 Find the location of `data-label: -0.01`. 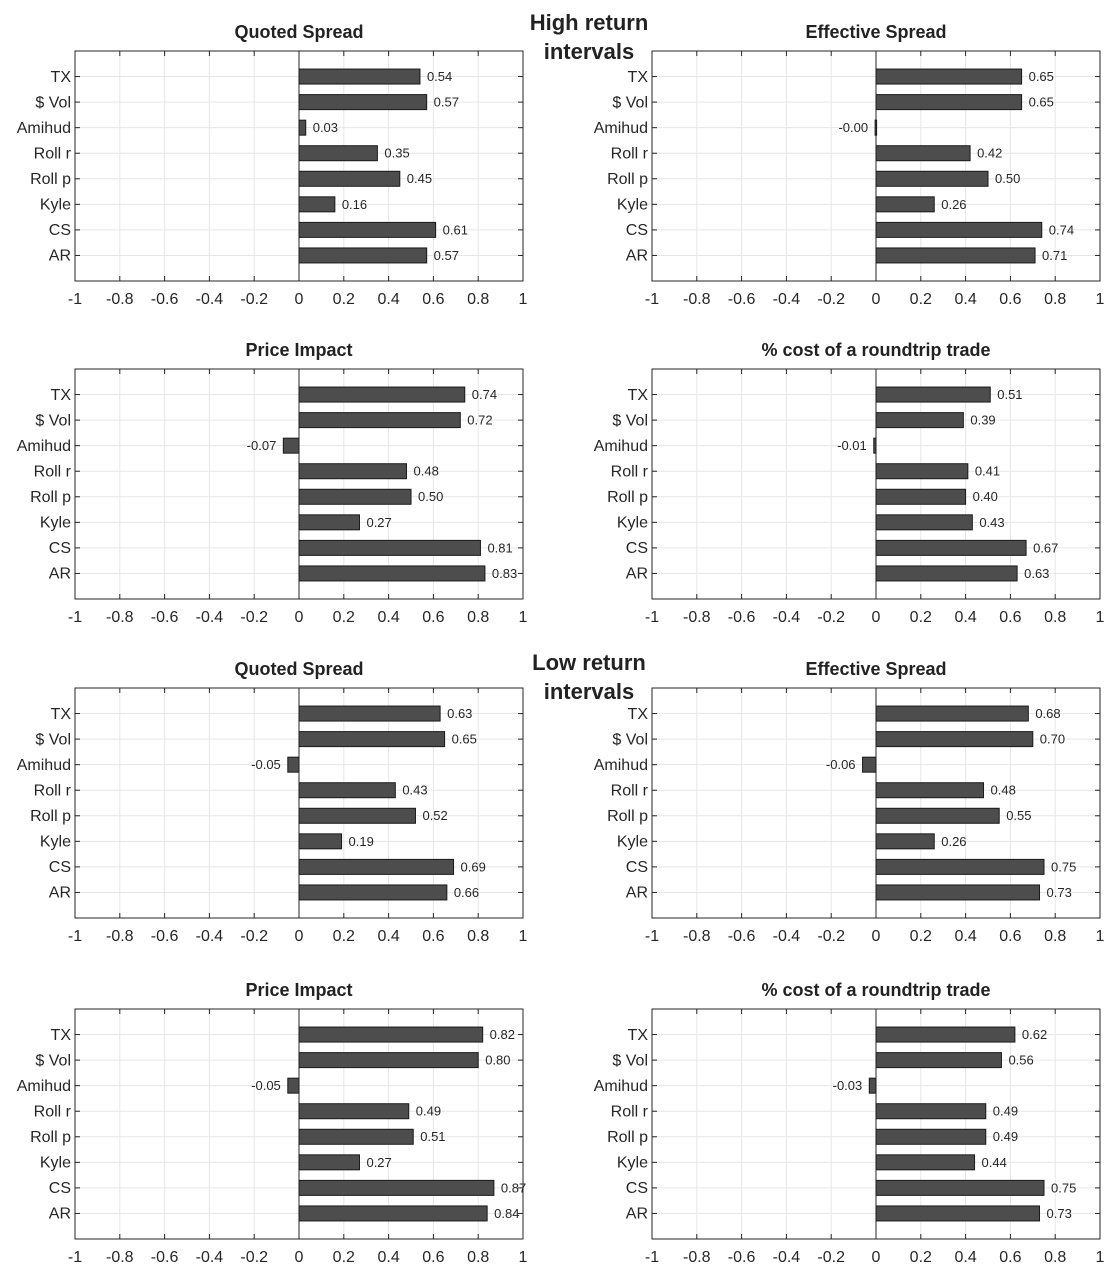

data-label: -0.01 is located at coordinates (852, 445).